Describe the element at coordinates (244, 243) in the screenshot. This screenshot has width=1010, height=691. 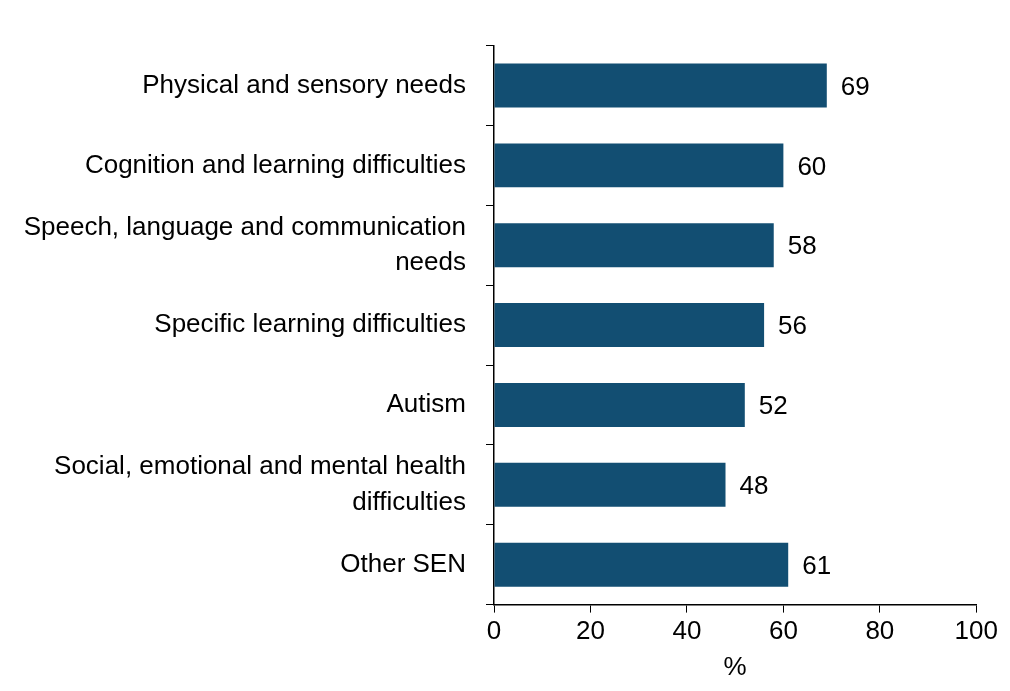
I see `y-tick-label: Speech, language and communication needs` at that location.